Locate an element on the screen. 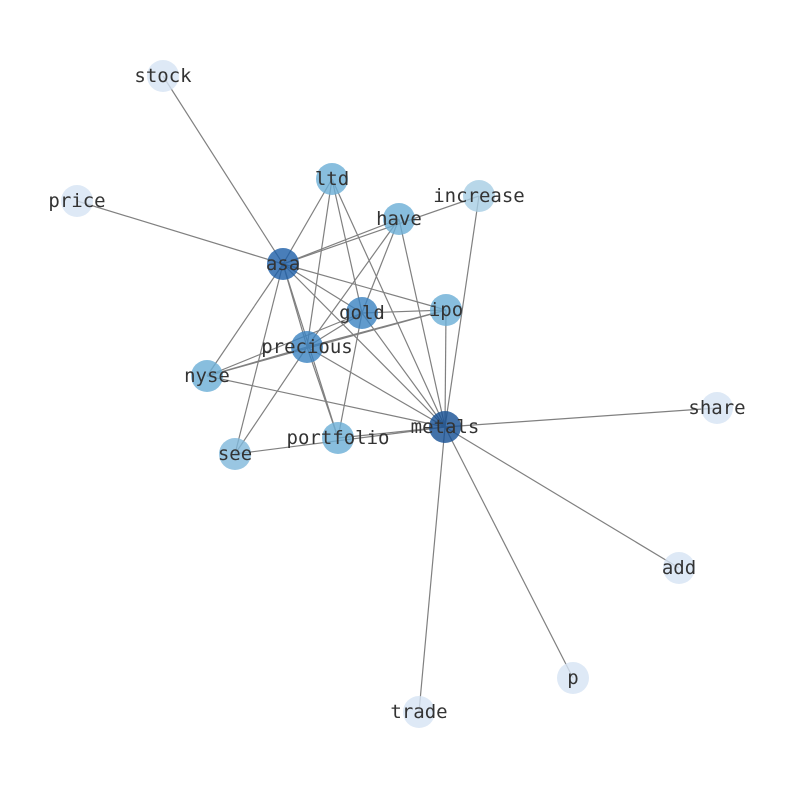  edge-ltd-gold is located at coordinates (347, 246).